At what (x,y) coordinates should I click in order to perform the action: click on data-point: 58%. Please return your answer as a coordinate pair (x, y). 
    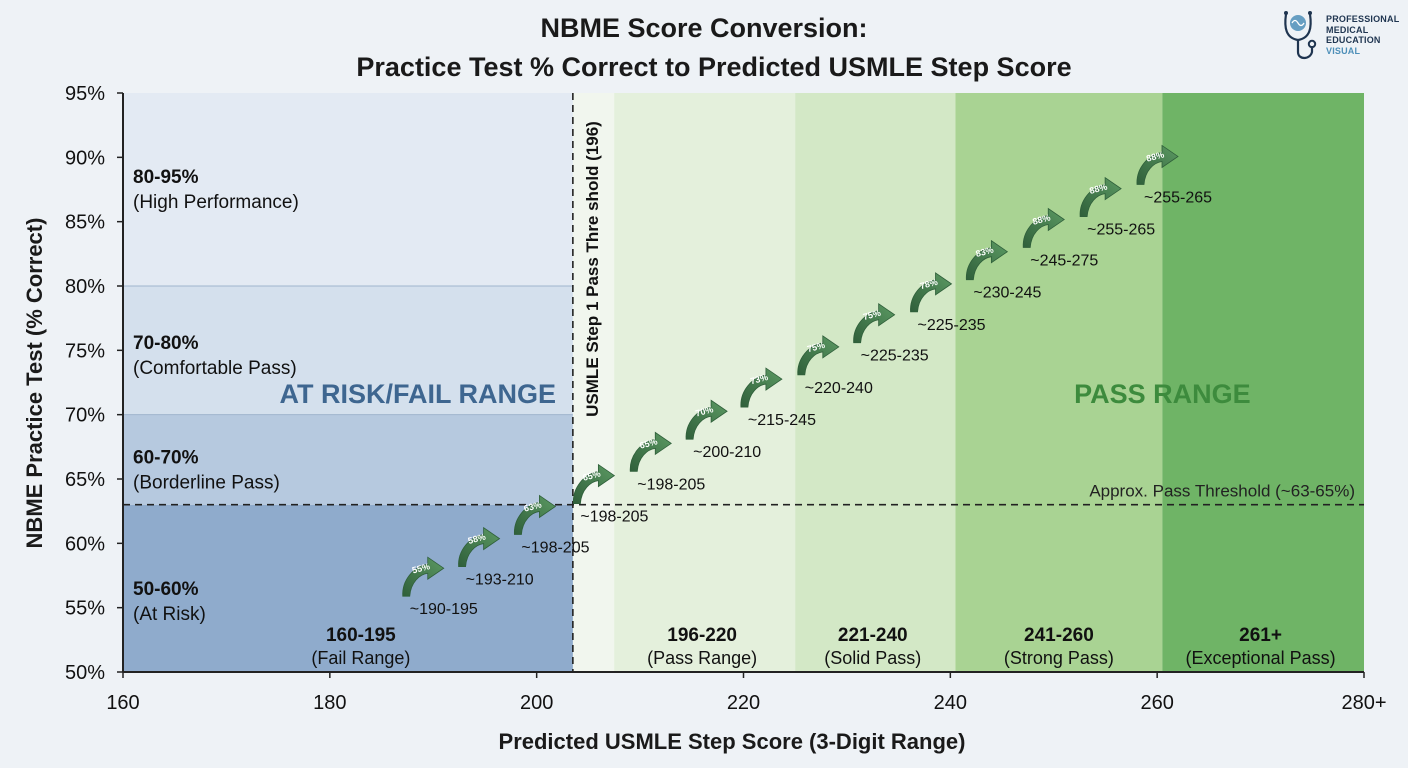
    Looking at the image, I should click on (479, 547).